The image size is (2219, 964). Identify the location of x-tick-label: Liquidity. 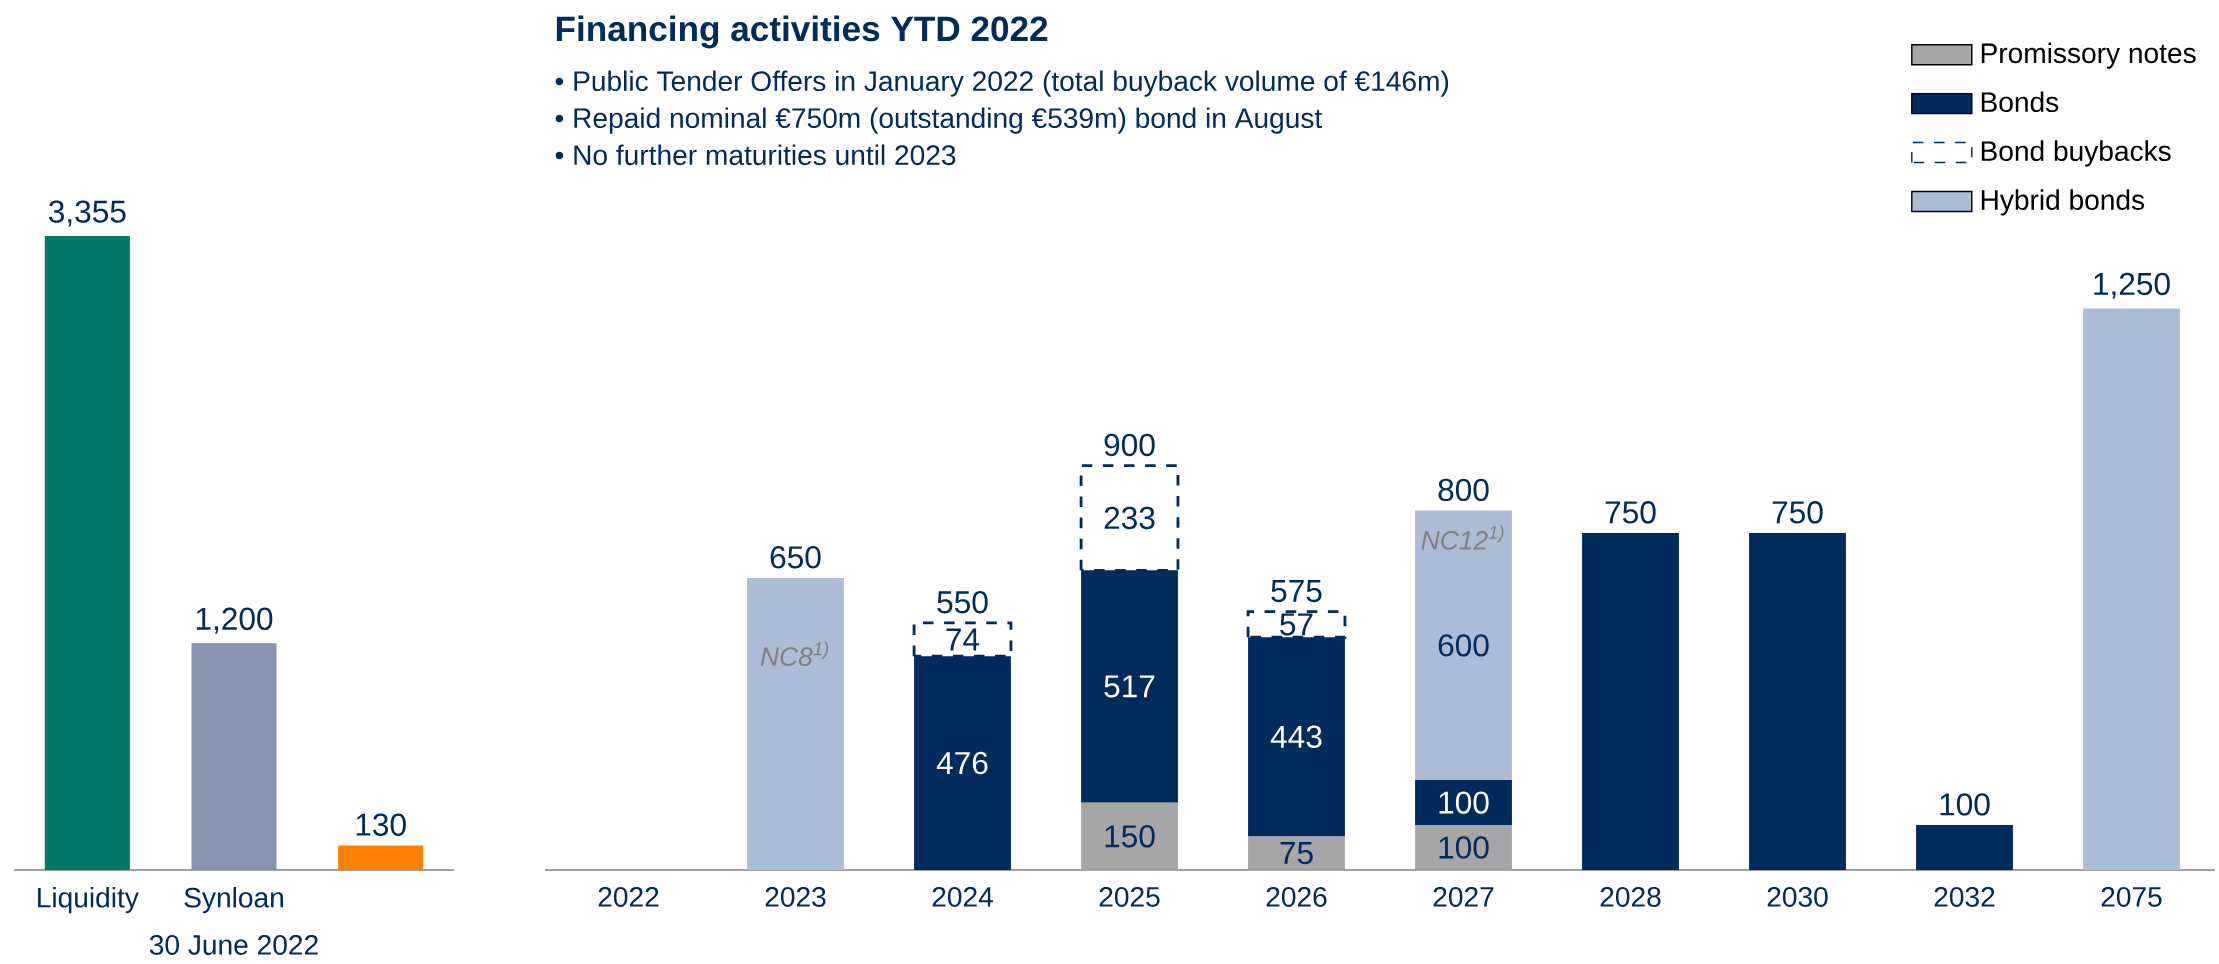
(88, 900).